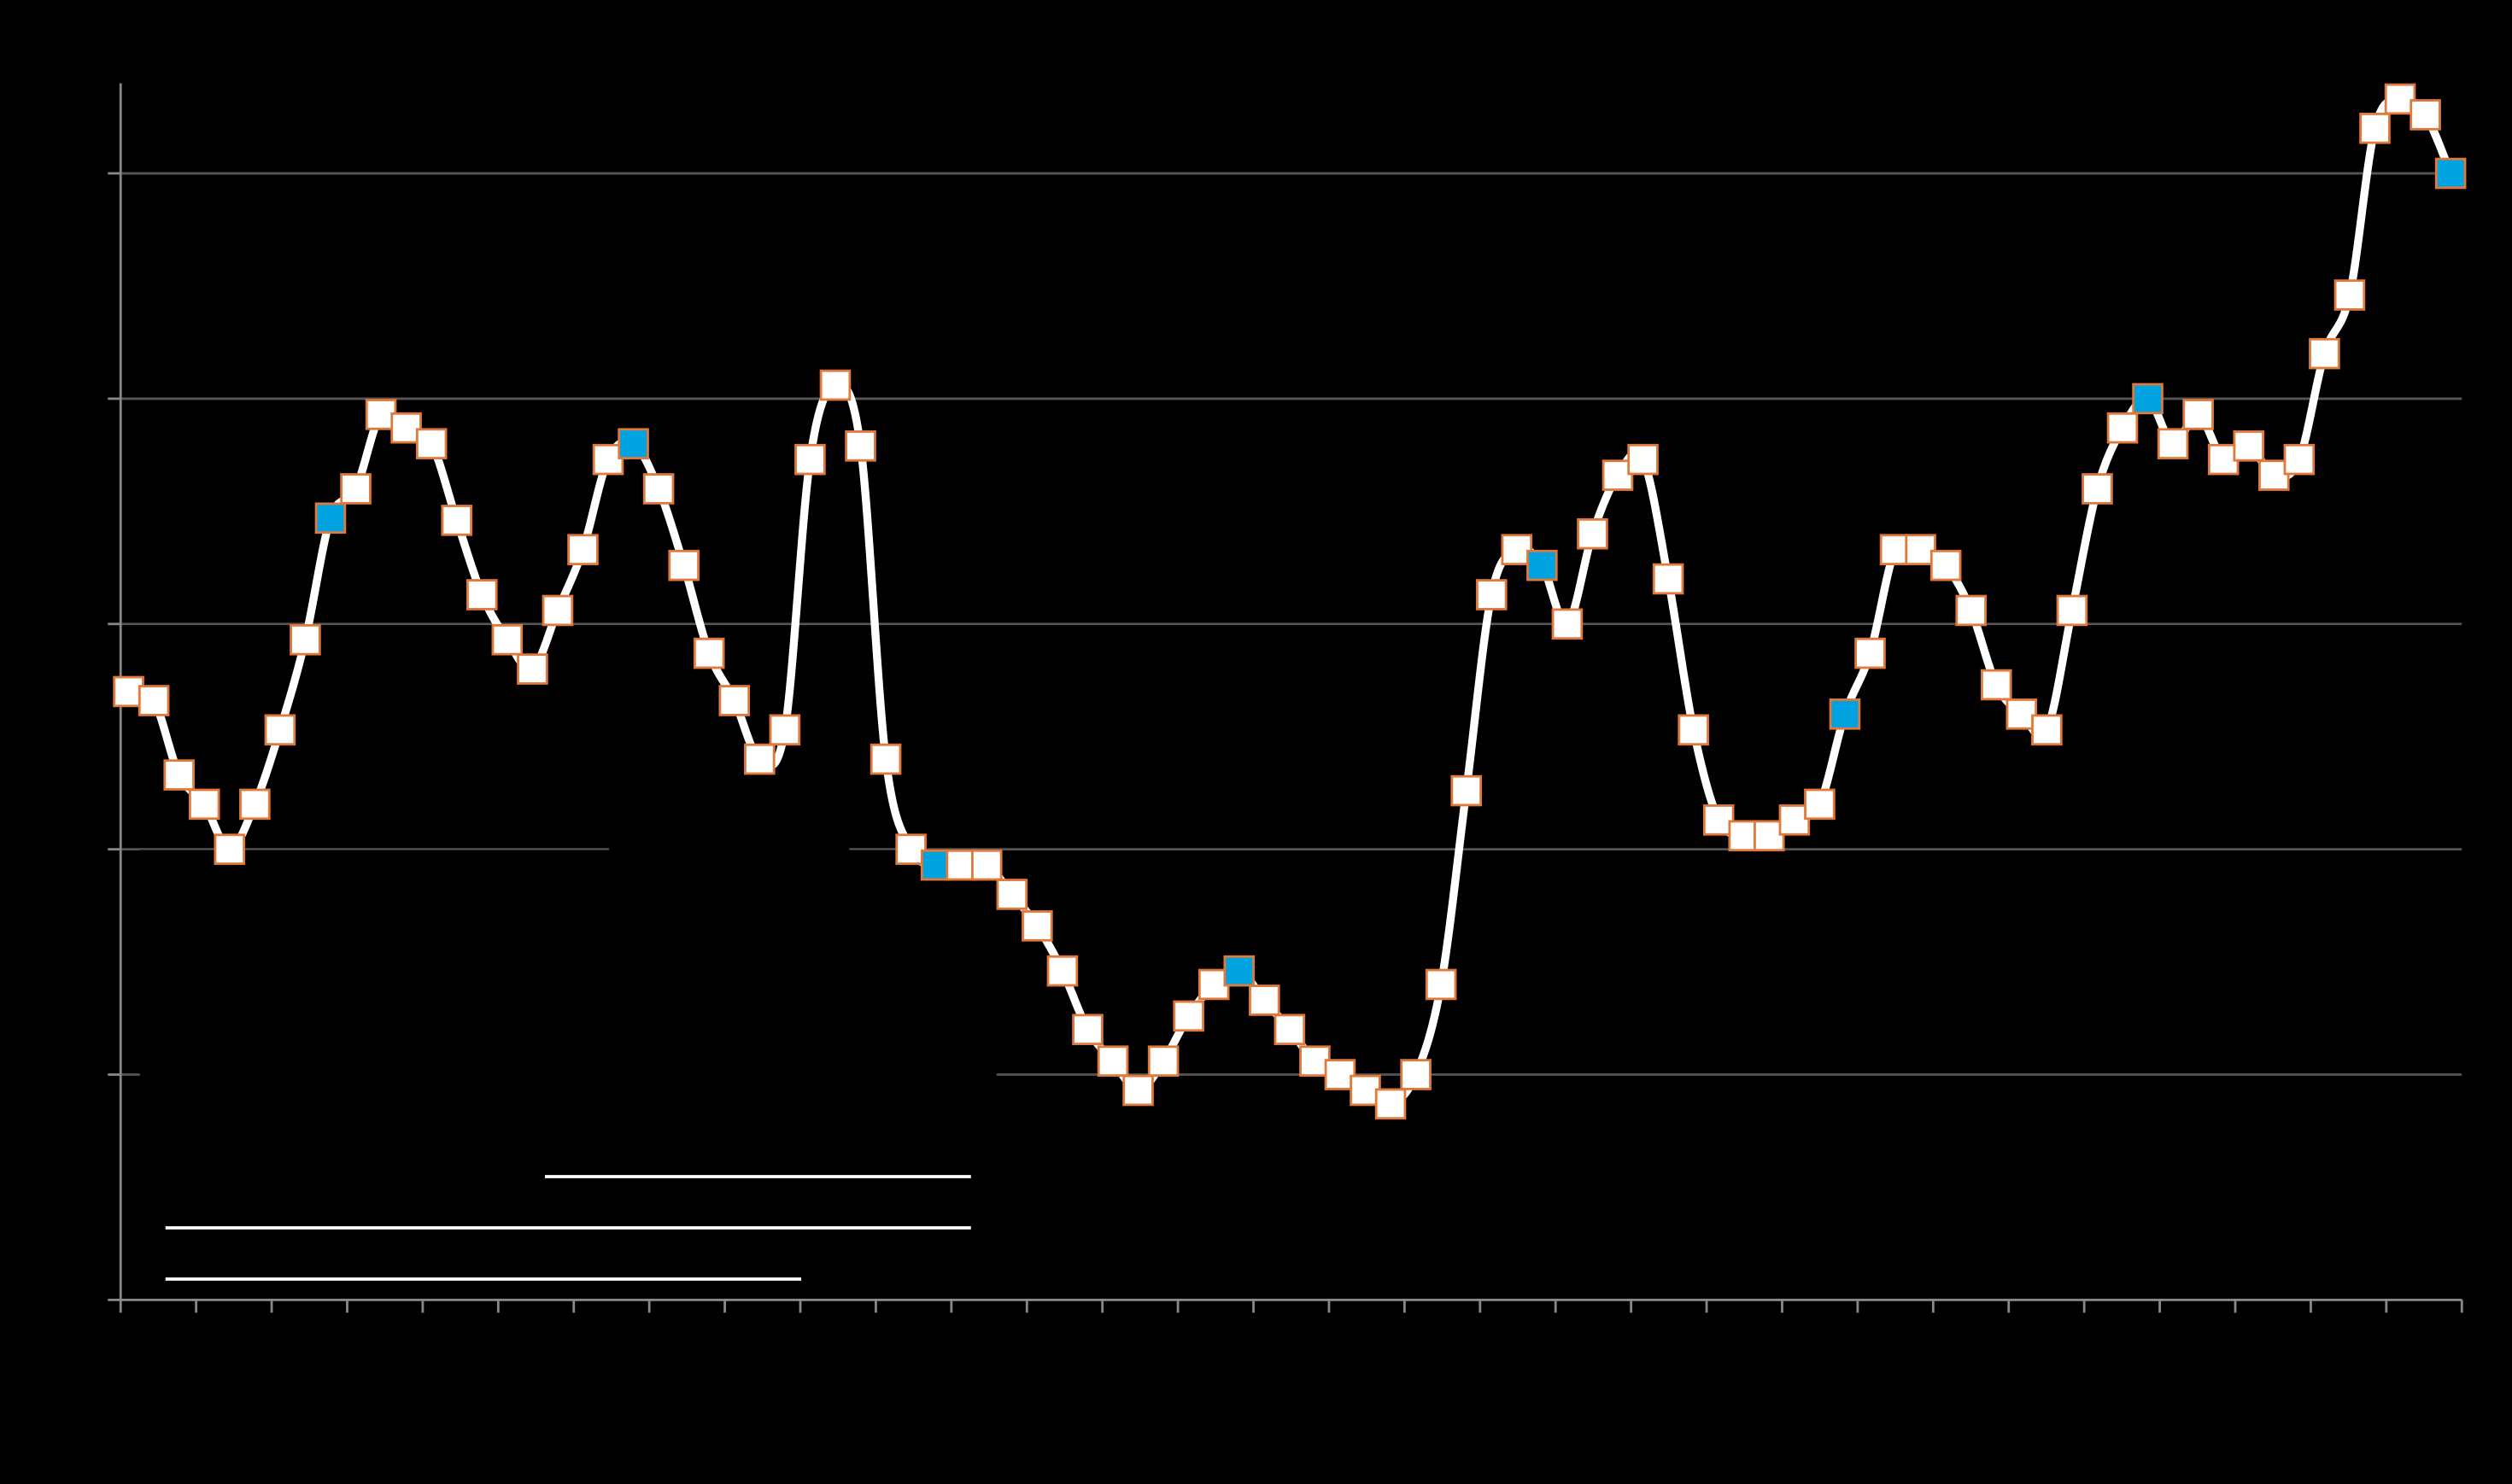 This screenshot has width=2512, height=1484. What do you see at coordinates (1291, 1306) in the screenshot?
I see `x-ticks` at bounding box center [1291, 1306].